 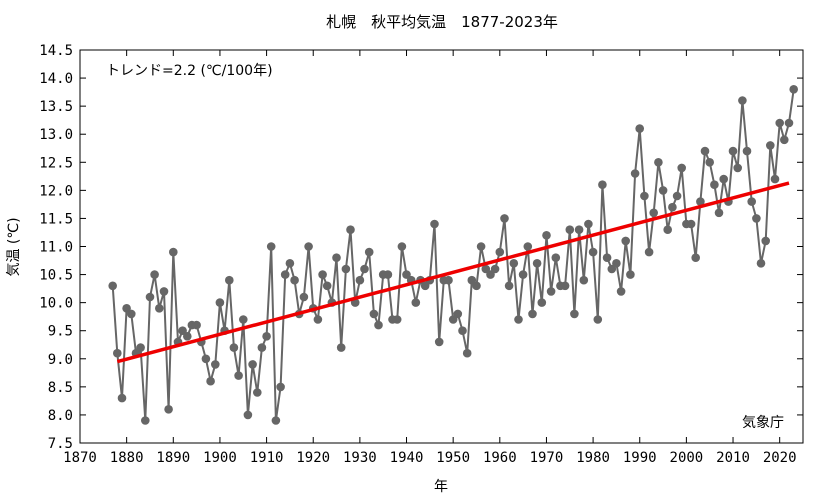 I want to click on x-tick-label: 1960, so click(x=500, y=458).